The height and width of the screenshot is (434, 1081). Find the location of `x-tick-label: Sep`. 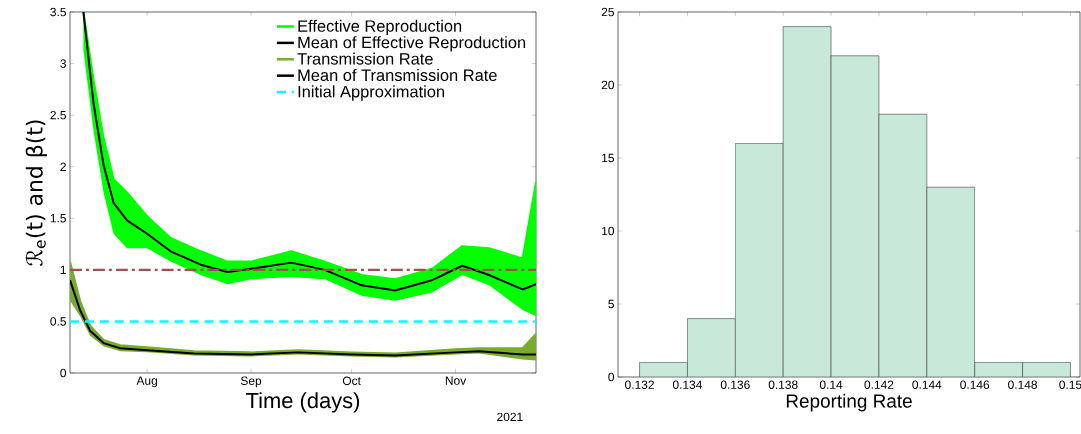

x-tick-label: Sep is located at coordinates (251, 382).